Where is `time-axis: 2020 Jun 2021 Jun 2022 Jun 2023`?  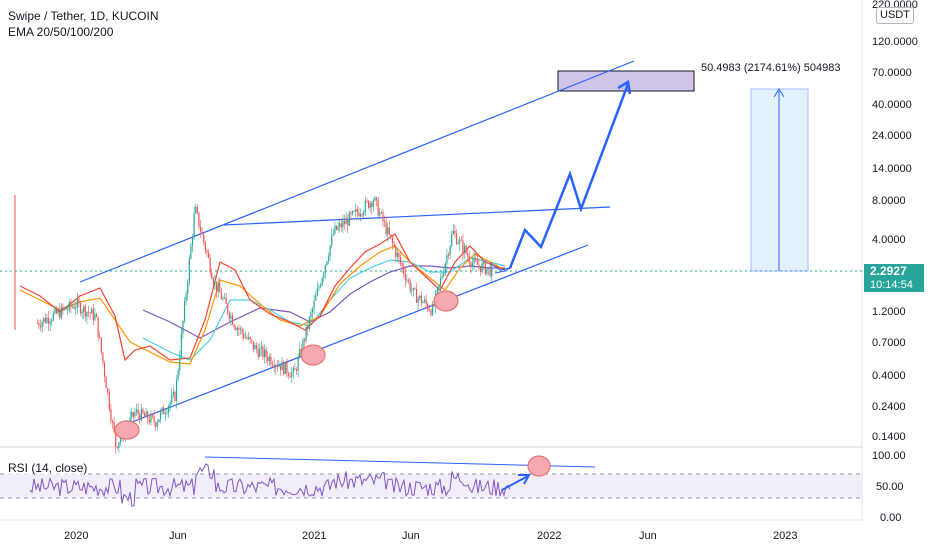
time-axis: 2020 Jun 2021 Jun 2022 Jun 2023 is located at coordinates (430, 536).